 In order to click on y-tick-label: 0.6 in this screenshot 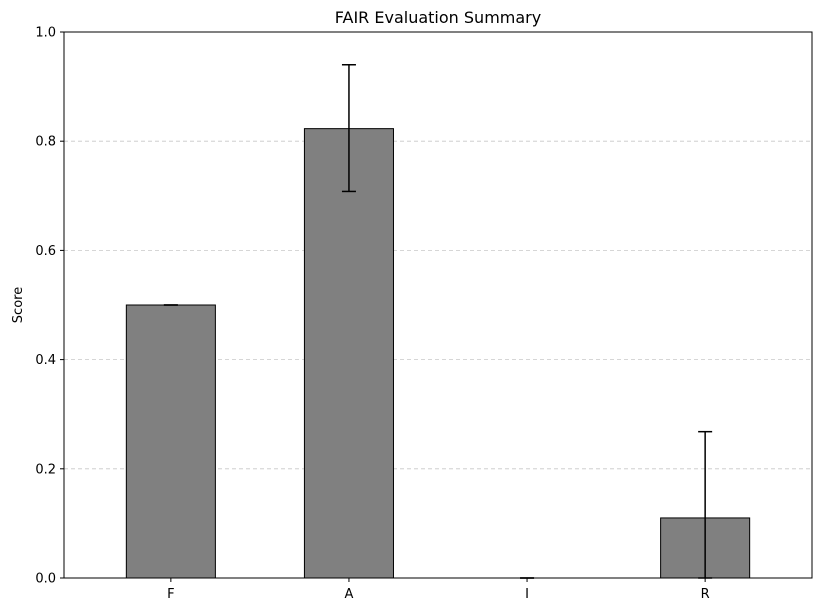, I will do `click(45, 251)`.